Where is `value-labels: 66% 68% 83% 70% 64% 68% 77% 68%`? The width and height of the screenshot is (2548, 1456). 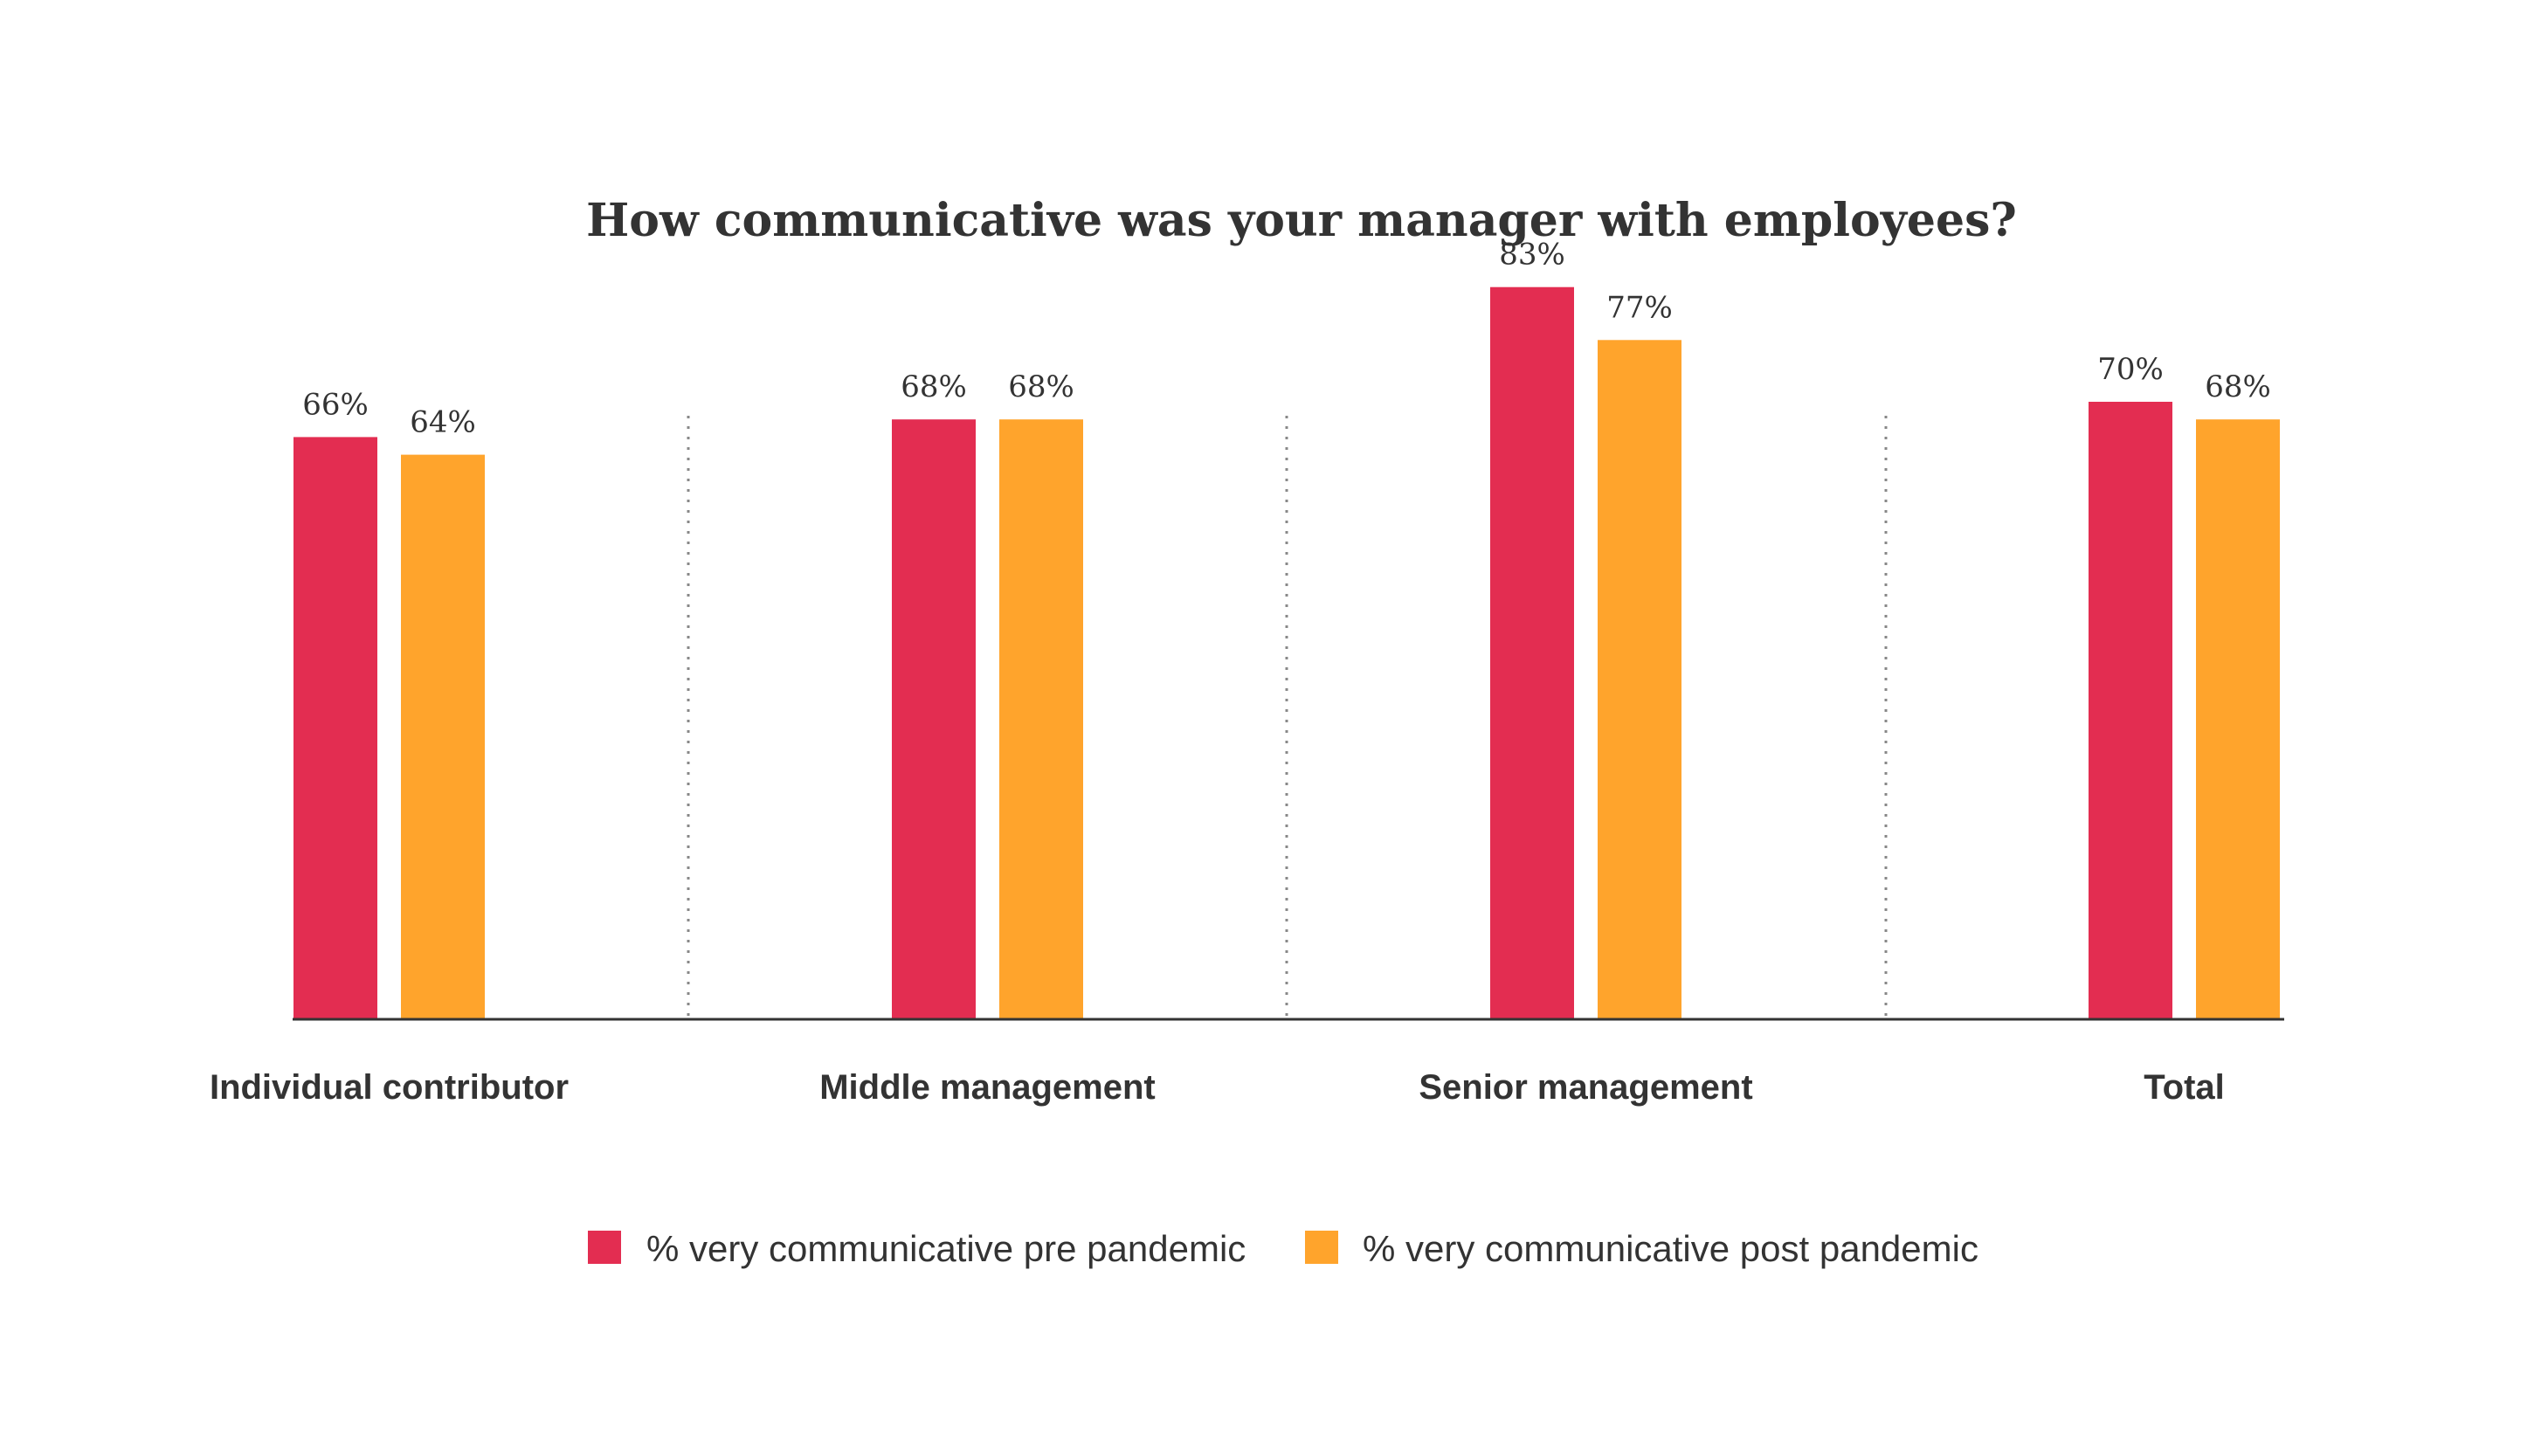 value-labels: 66% 68% 83% 70% 64% 68% 77% 68% is located at coordinates (1286, 339).